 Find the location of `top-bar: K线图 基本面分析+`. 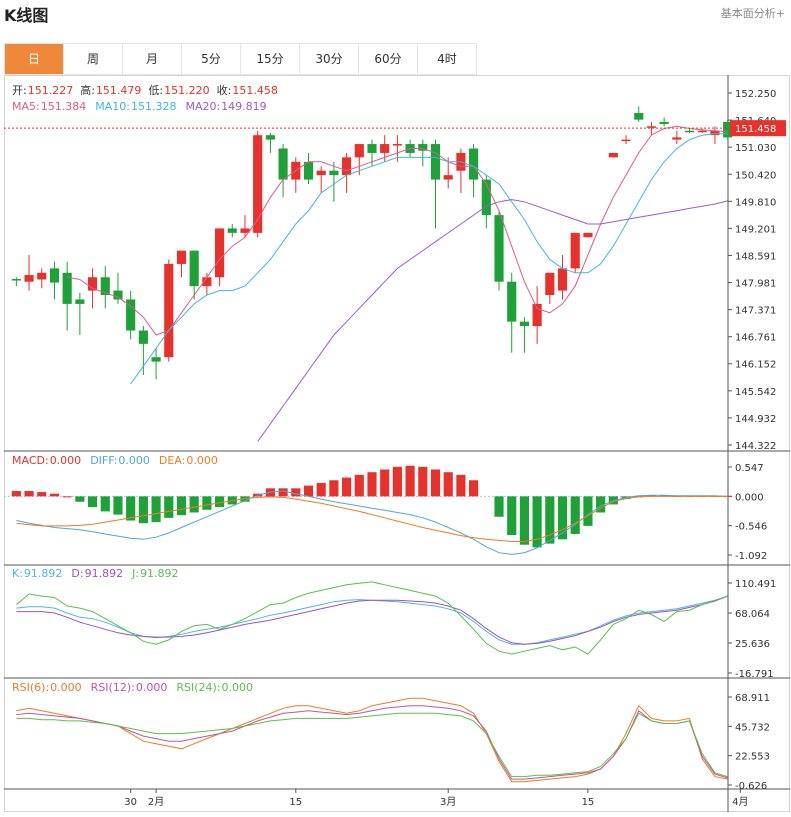

top-bar: K线图 基本面分析+ is located at coordinates (395, 15).